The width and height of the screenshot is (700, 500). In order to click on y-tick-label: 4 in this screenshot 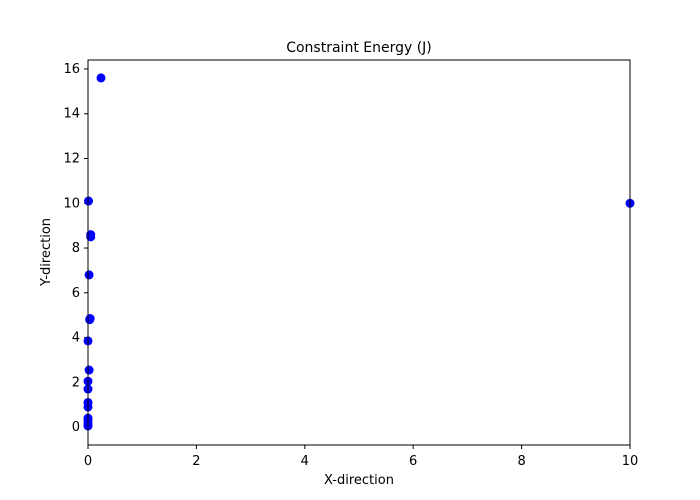, I will do `click(76, 338)`.